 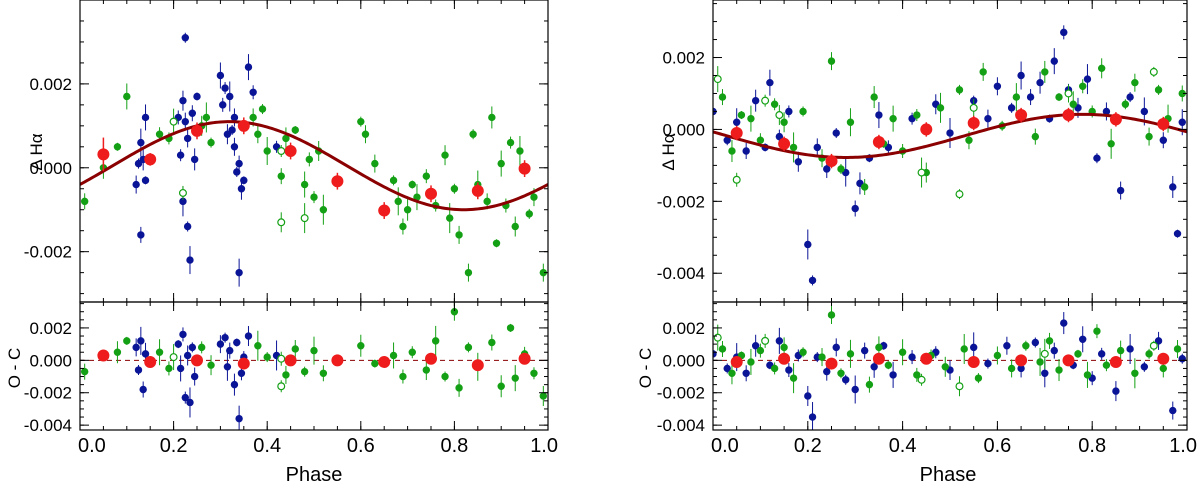 What do you see at coordinates (50, 84) in the screenshot?
I see `y-tick-label: 0.002` at bounding box center [50, 84].